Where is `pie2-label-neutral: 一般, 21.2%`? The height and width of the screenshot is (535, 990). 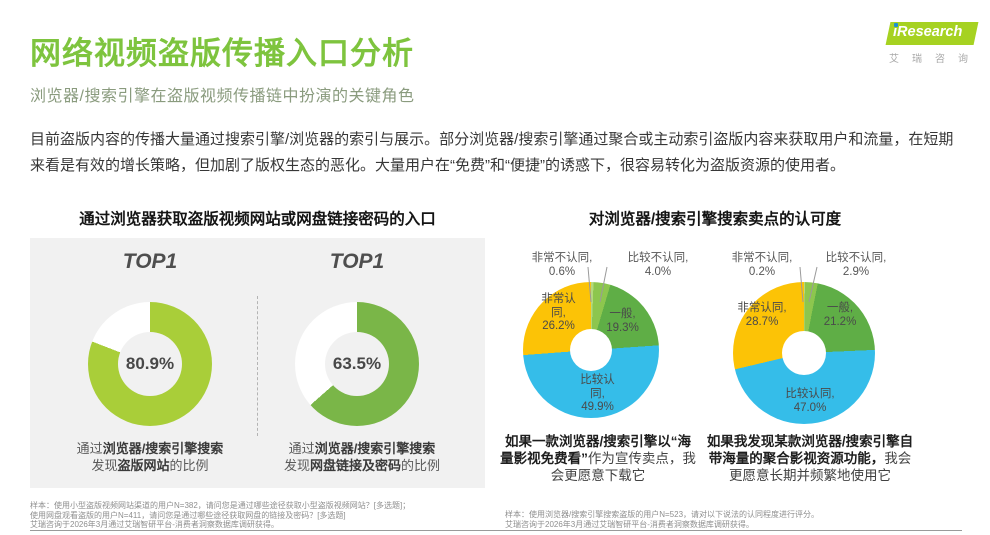
pie2-label-neutral: 一般, 21.2% is located at coordinates (840, 315).